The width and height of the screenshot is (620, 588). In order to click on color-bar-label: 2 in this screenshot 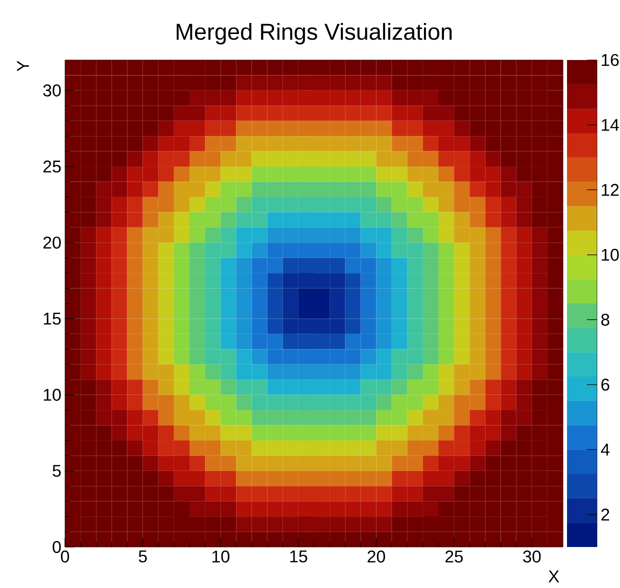, I will do `click(605, 514)`.